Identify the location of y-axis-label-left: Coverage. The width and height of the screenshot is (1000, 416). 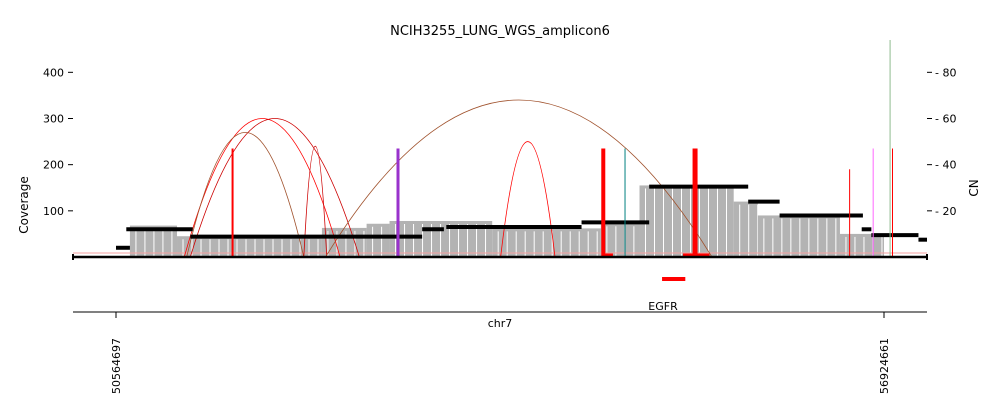
(24, 205).